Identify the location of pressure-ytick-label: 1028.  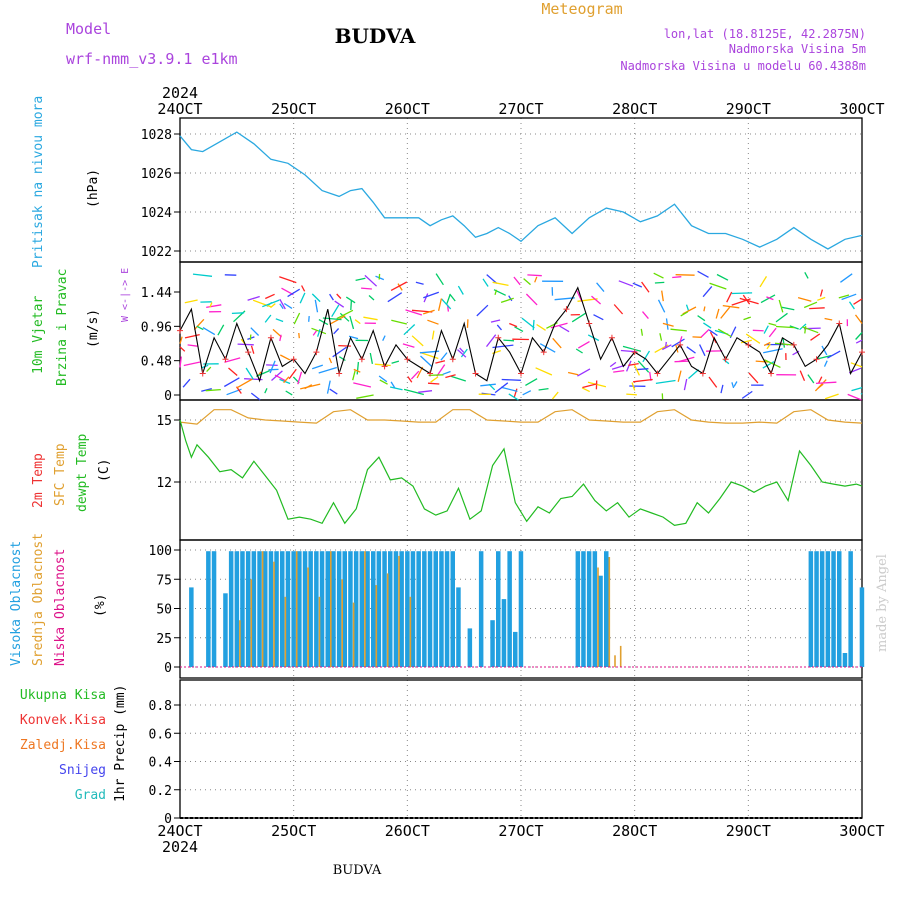
(156, 135).